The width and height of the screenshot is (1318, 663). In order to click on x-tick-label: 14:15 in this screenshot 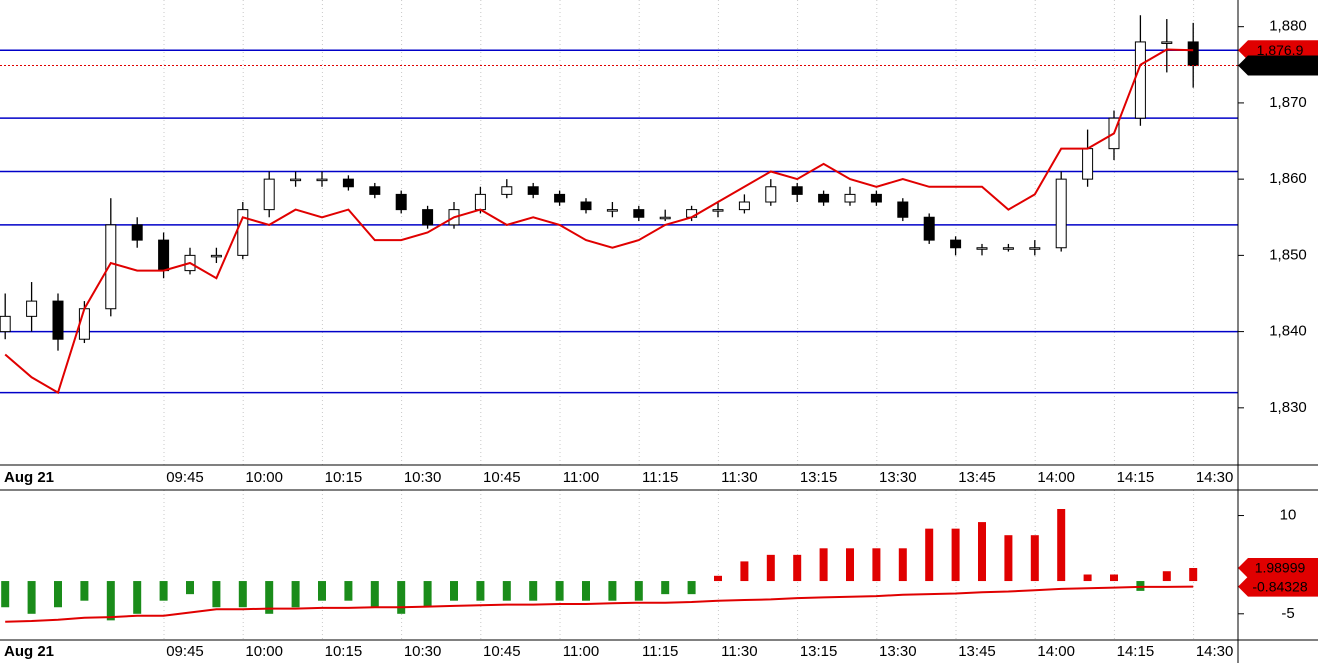, I will do `click(1136, 651)`.